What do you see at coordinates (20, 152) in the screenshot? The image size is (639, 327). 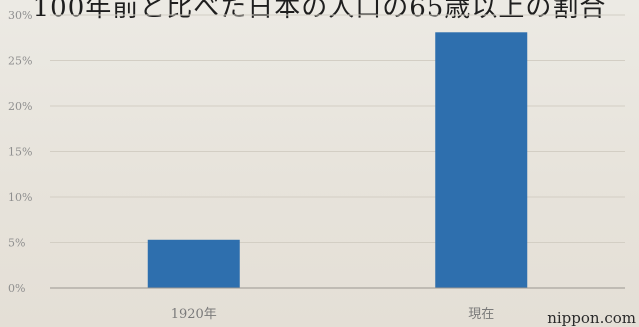 I see `y-tick-label: 15%` at bounding box center [20, 152].